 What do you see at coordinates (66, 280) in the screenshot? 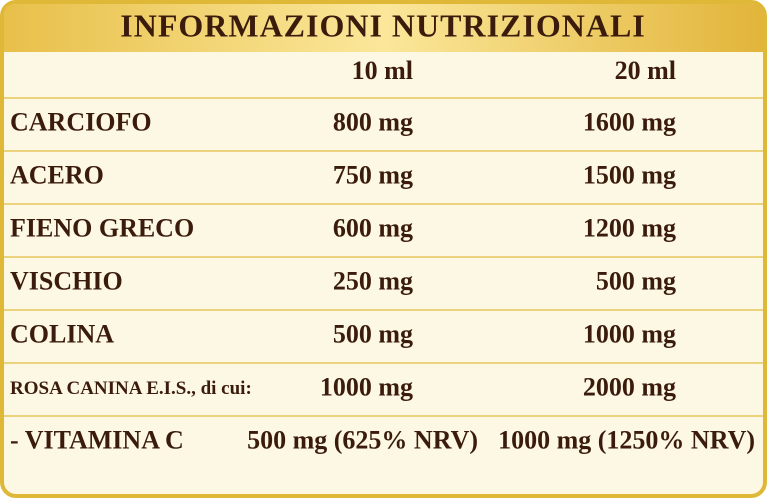
I see `nutrient-name: VISCHIO` at bounding box center [66, 280].